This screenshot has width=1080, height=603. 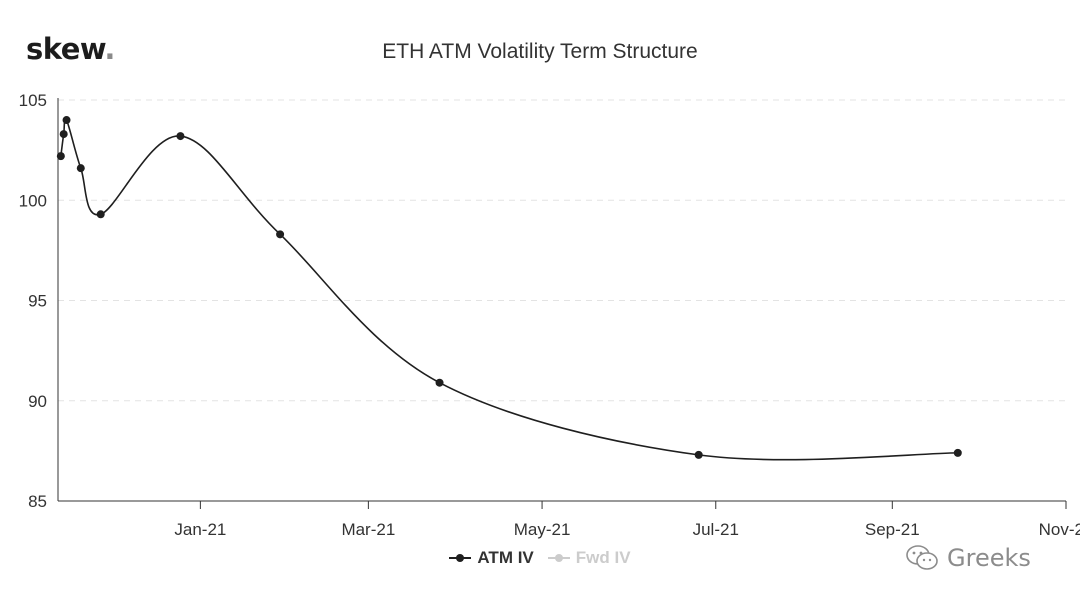 I want to click on legend-label-fwd-iv: Fwd IV, so click(x=603, y=557).